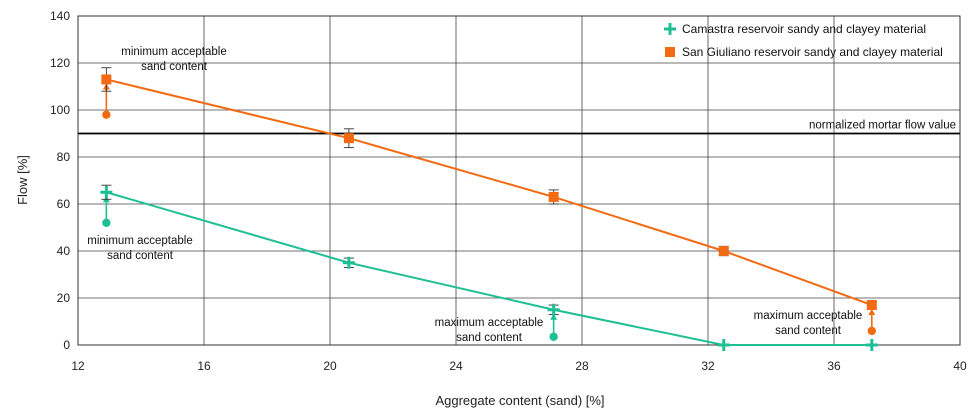 The image size is (973, 414). I want to click on y-tick-label: 140, so click(60, 16).